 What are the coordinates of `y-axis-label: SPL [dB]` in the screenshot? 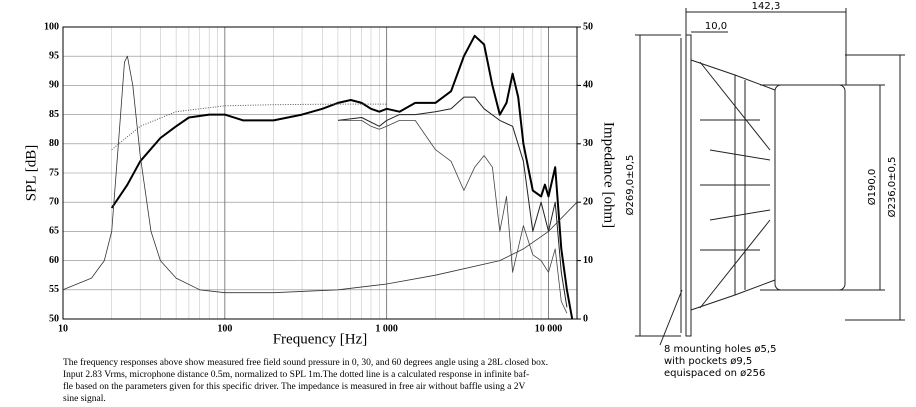 It's located at (31, 173).